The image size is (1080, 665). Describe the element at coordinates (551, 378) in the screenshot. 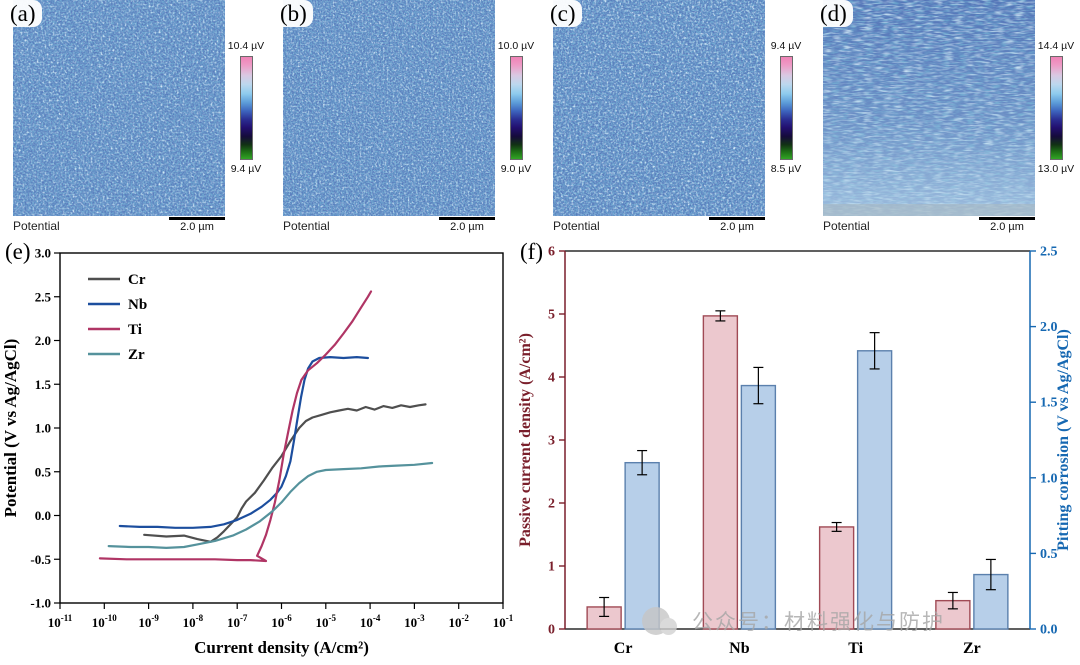

I see `left-tick-label: 4` at that location.